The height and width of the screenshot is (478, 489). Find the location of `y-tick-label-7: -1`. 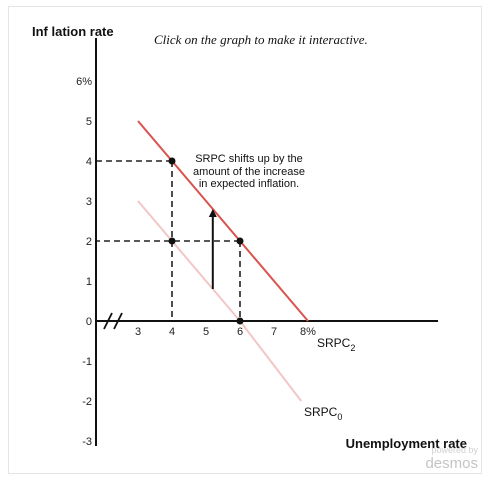

y-tick-label-7: -1 is located at coordinates (87, 362).